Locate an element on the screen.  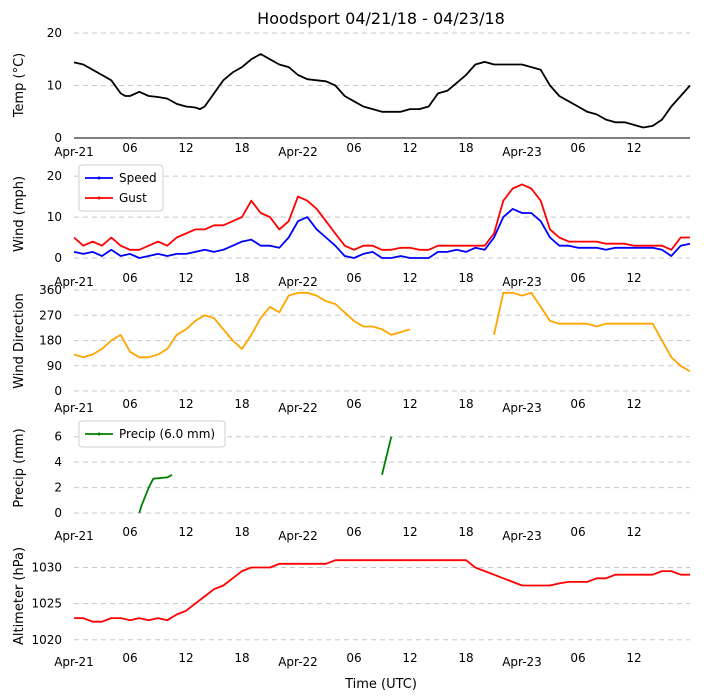
series-line-precip-precip-6-0-mm- is located at coordinates (414, 475).